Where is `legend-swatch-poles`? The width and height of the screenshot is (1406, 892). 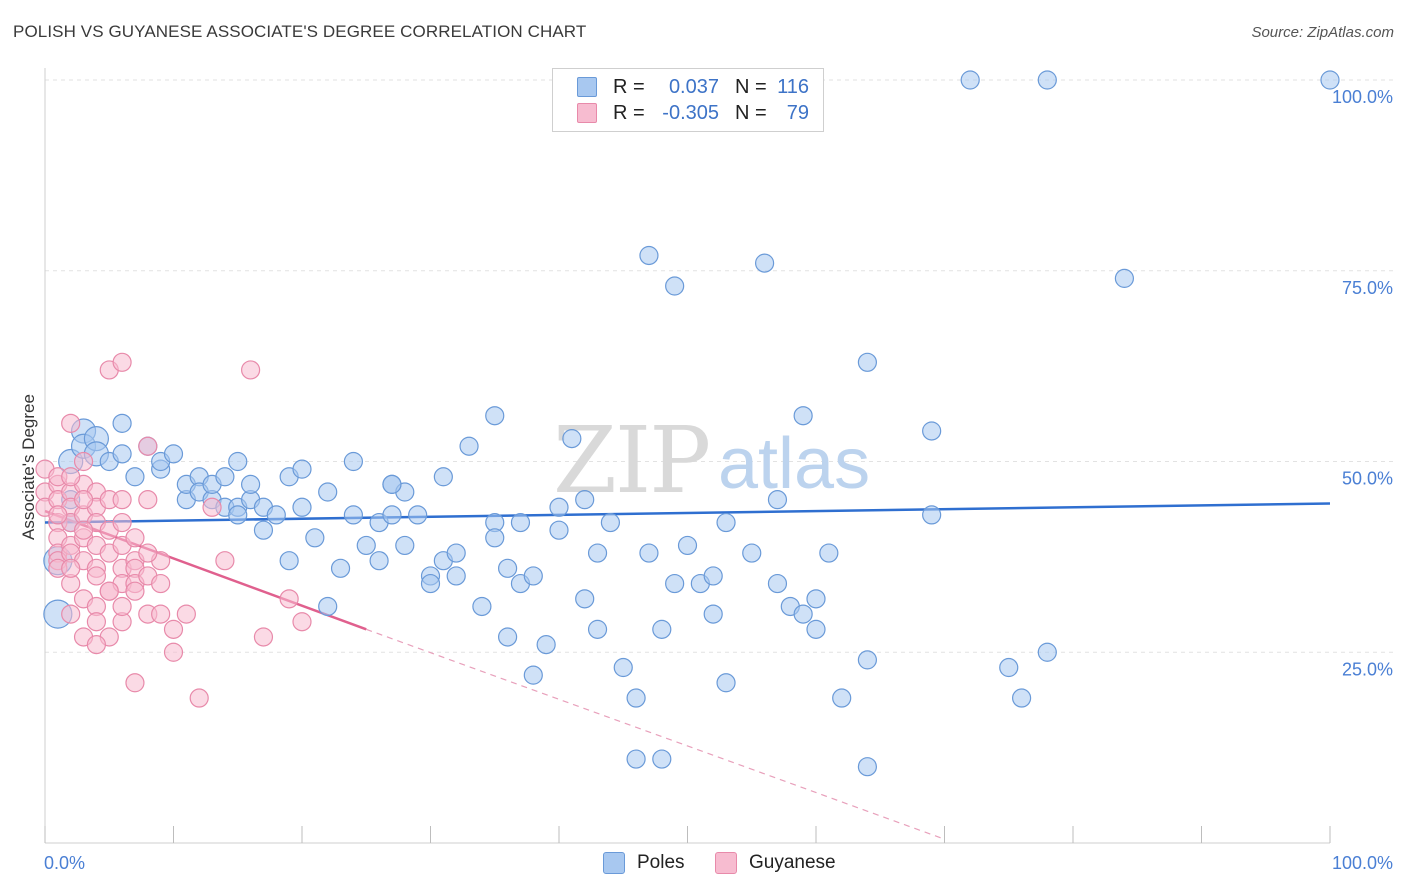
legend-swatch-poles is located at coordinates (587, 87).